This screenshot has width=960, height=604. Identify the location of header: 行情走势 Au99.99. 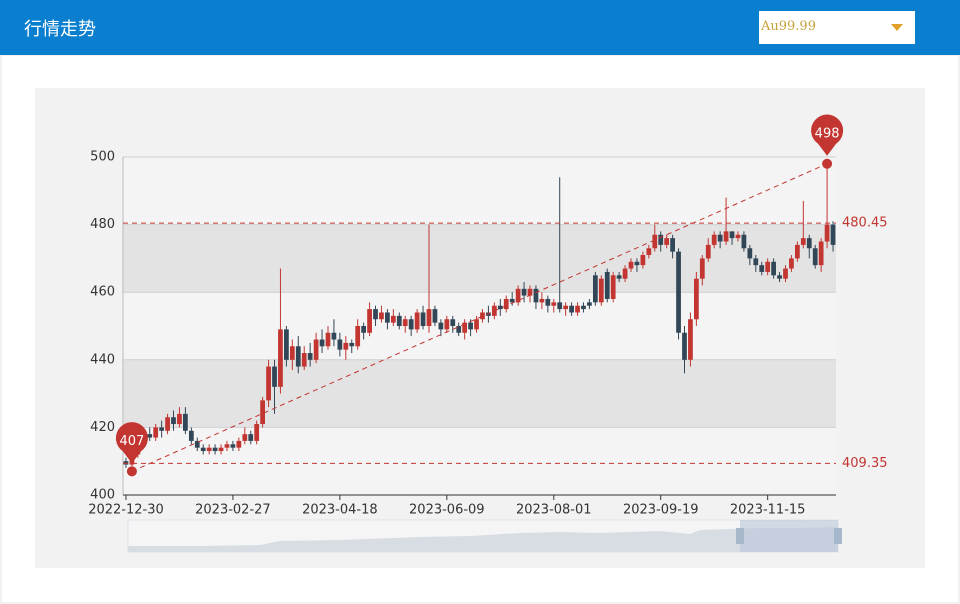
(480, 27).